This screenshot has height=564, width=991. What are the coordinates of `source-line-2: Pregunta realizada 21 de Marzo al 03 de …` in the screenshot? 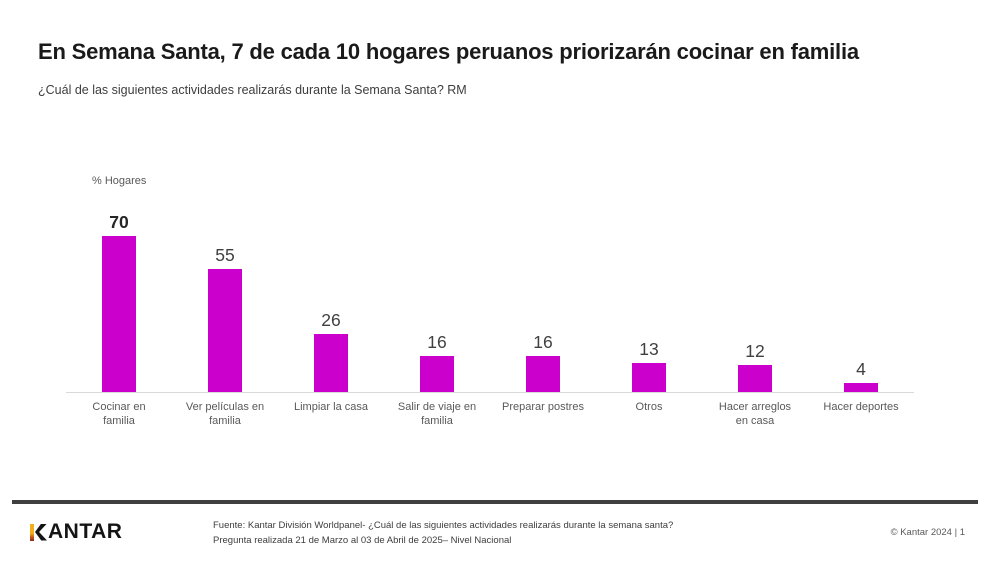 It's located at (362, 540).